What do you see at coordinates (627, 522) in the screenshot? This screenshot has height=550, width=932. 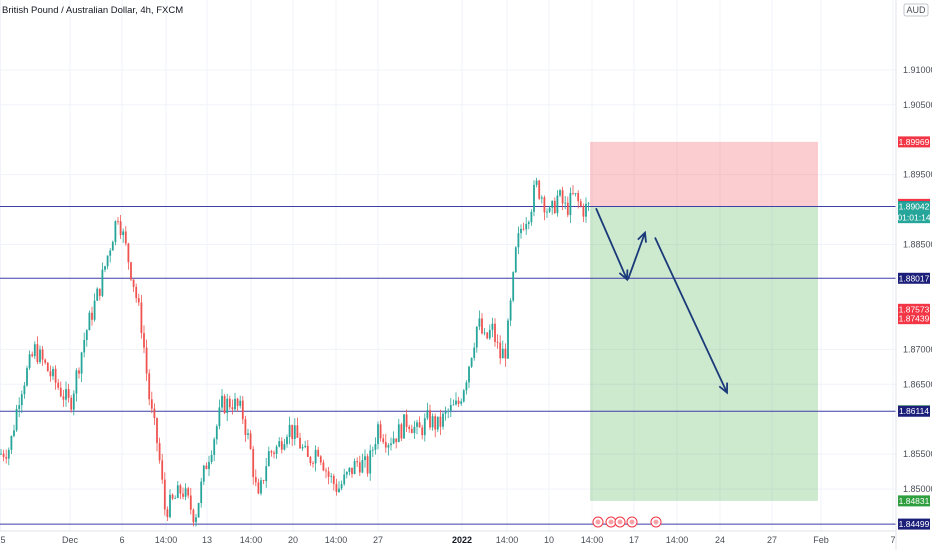 I see `economic-events` at bounding box center [627, 522].